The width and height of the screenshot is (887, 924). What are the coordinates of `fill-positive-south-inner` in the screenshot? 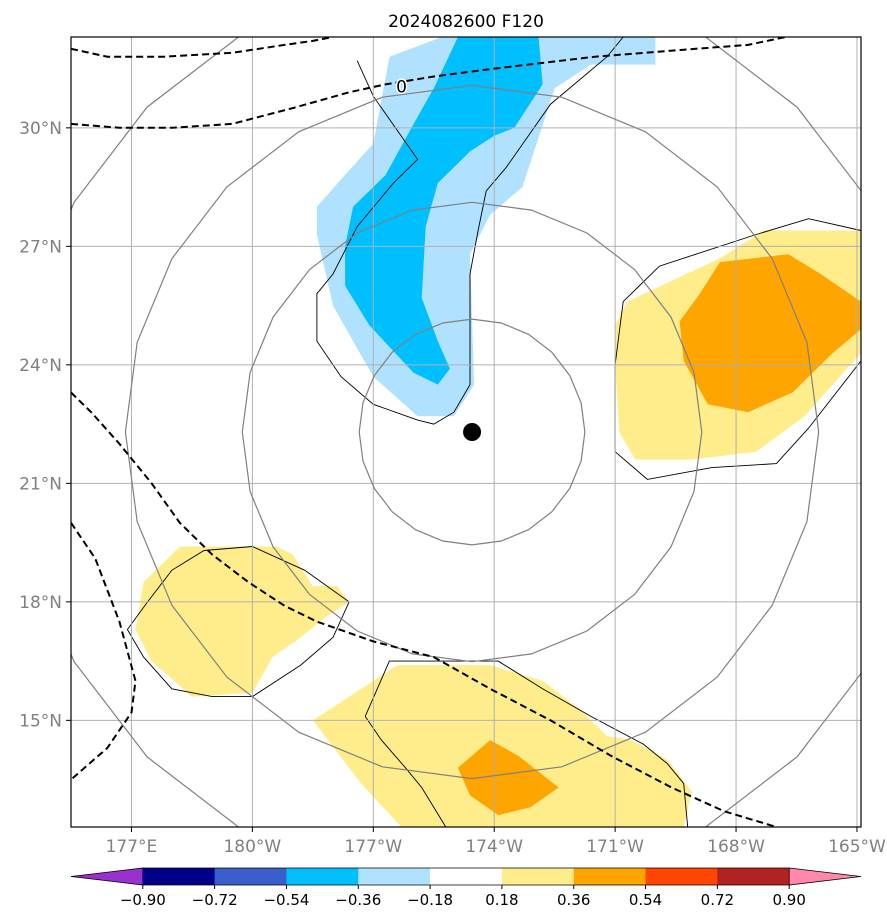 It's located at (508, 778).